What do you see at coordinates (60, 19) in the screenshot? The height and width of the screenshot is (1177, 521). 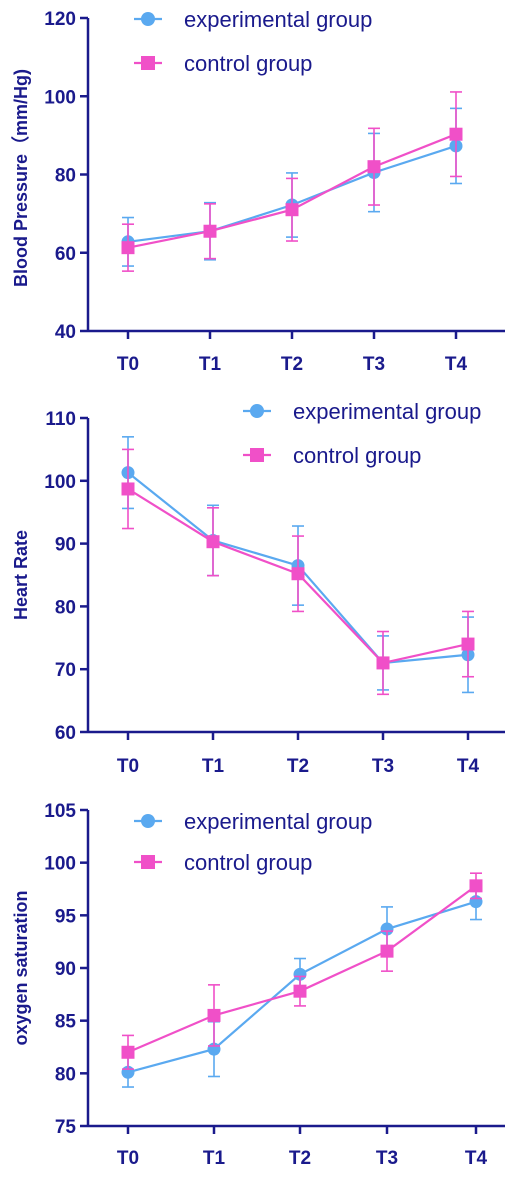 I see `y-tick-label: 120` at bounding box center [60, 19].